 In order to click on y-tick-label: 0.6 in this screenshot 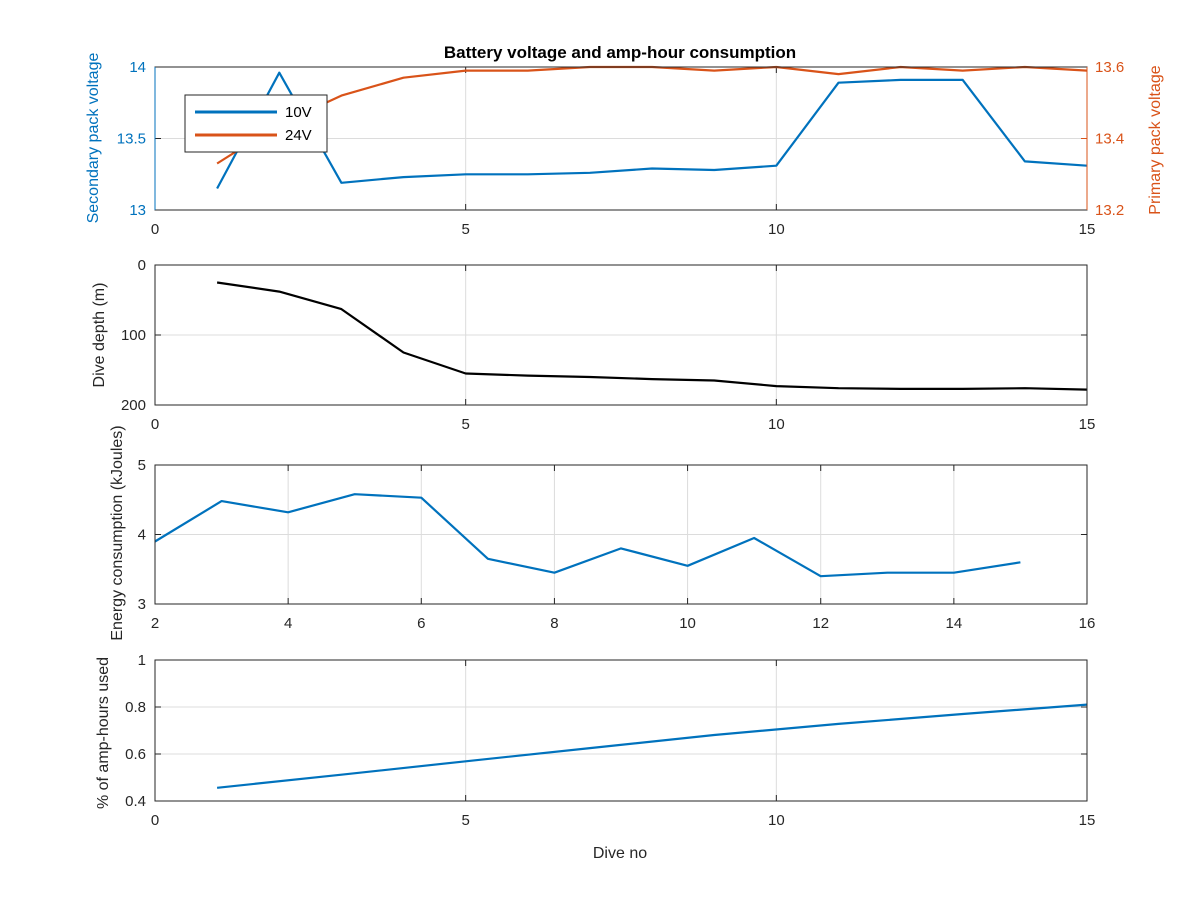, I will do `click(135, 754)`.